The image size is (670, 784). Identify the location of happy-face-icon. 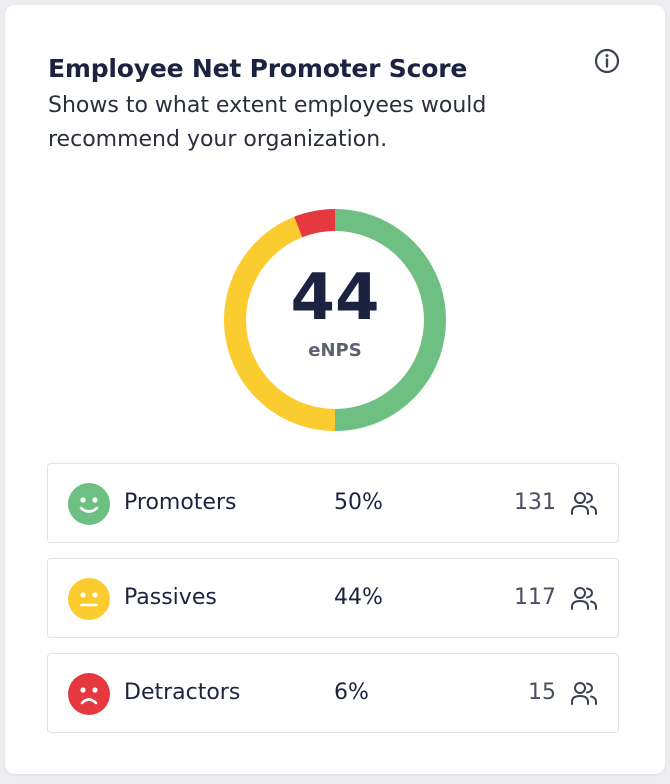
(89, 504).